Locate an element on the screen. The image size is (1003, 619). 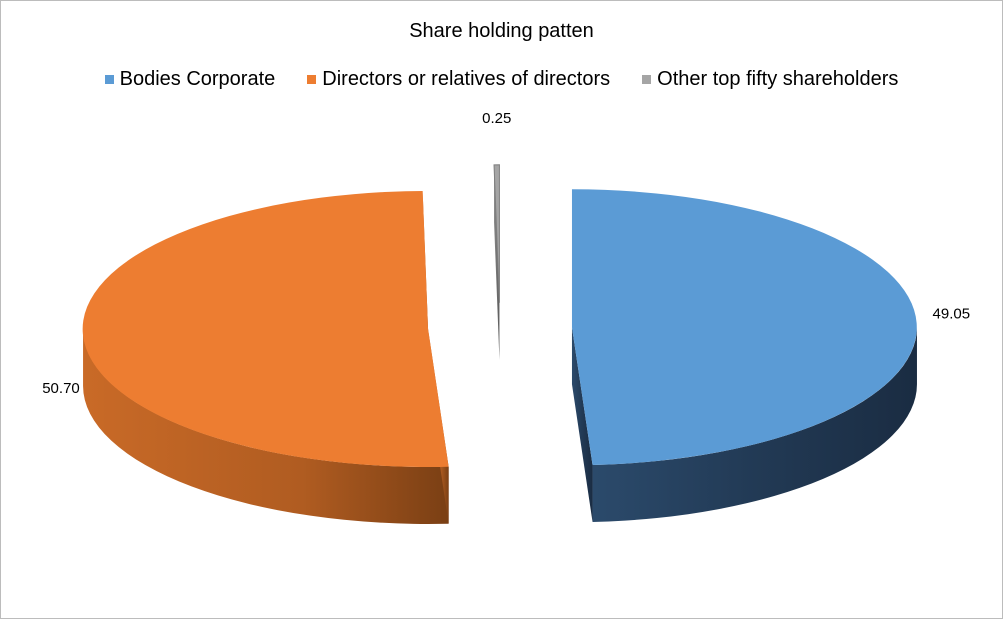
legend-label-other-top-fifty: Other top fifty shareholders is located at coordinates (778, 79).